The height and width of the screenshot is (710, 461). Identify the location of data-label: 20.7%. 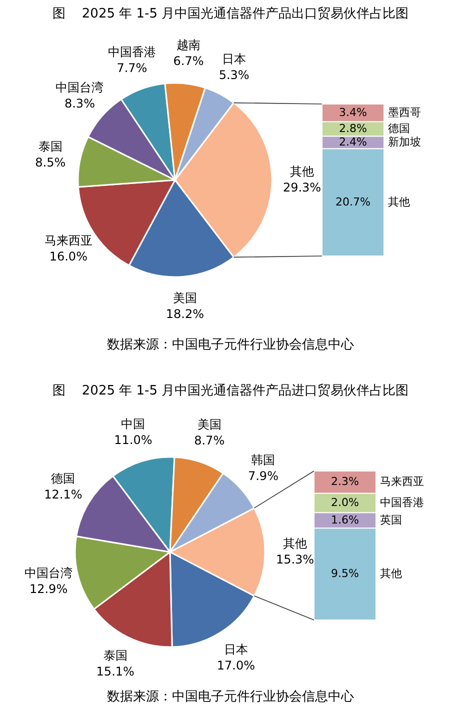
(353, 201).